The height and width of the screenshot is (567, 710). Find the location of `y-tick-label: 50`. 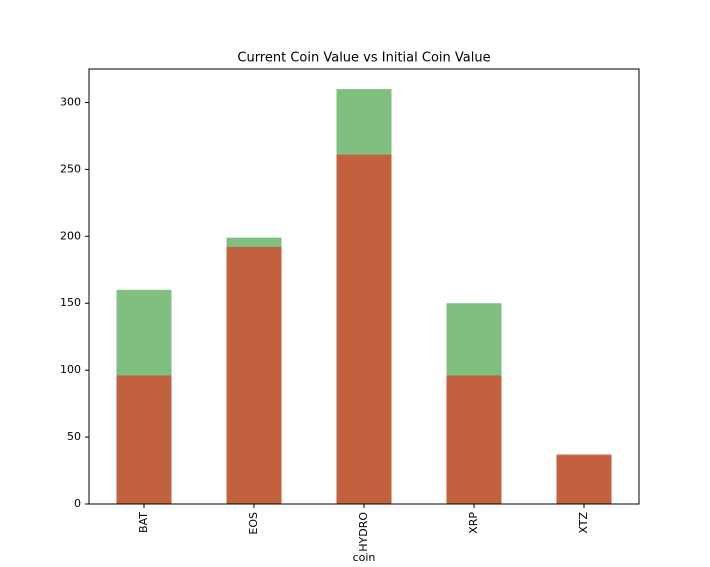

y-tick-label: 50 is located at coordinates (74, 436).